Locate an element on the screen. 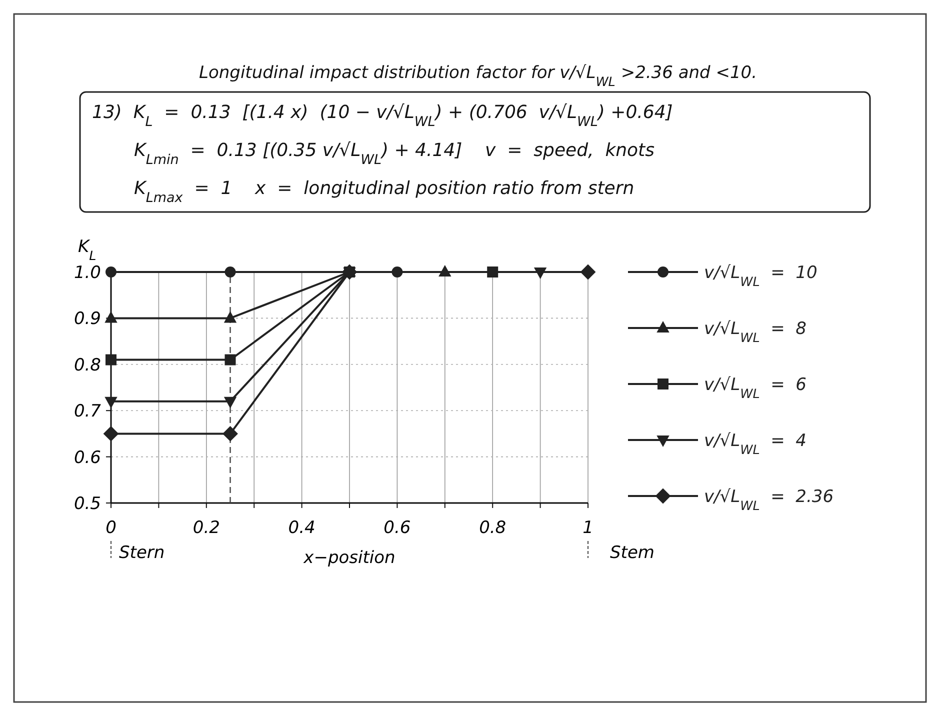 This screenshot has height=723, width=940. legend-label: v/√L$_{WL}$ = 2.36 is located at coordinates (769, 500).